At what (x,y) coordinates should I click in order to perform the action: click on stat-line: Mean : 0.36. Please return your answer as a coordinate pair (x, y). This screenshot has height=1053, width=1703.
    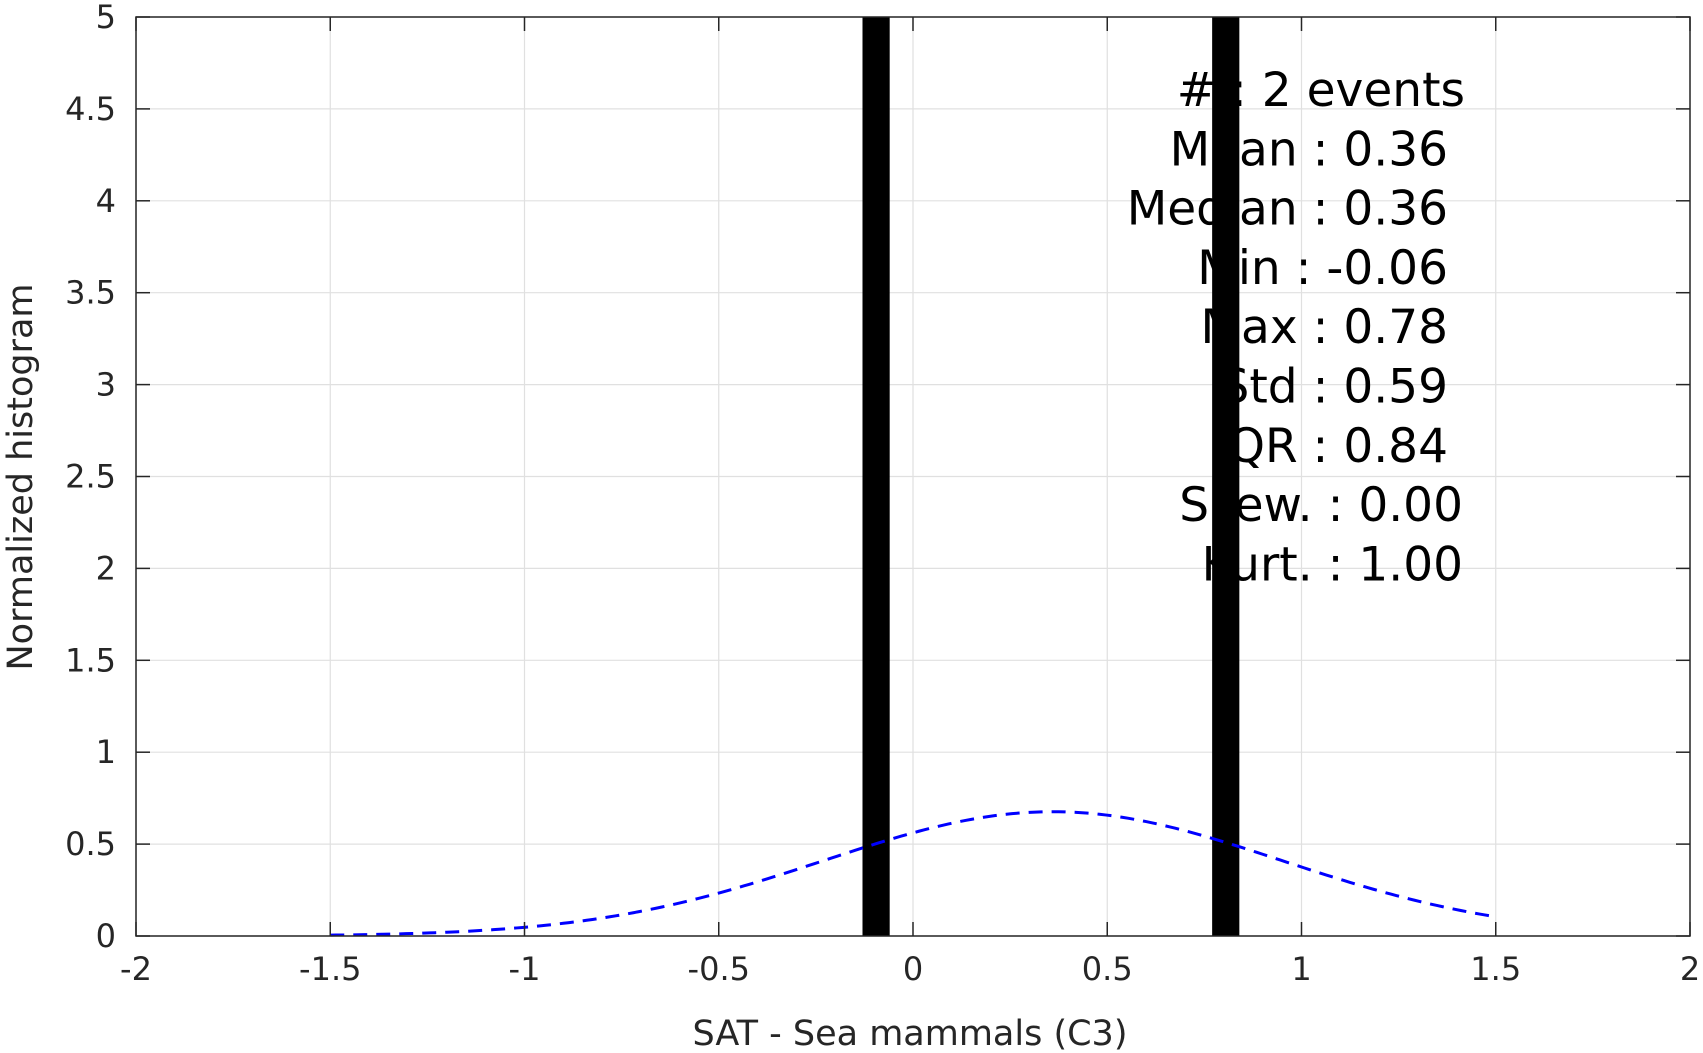
    Looking at the image, I should click on (1309, 149).